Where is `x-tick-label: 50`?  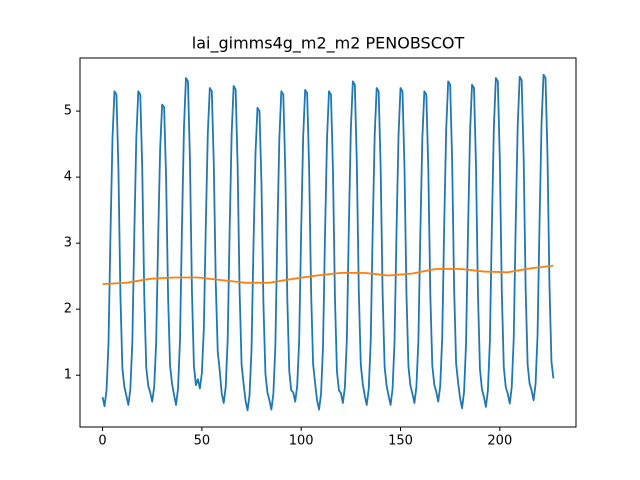
x-tick-label: 50 is located at coordinates (202, 441).